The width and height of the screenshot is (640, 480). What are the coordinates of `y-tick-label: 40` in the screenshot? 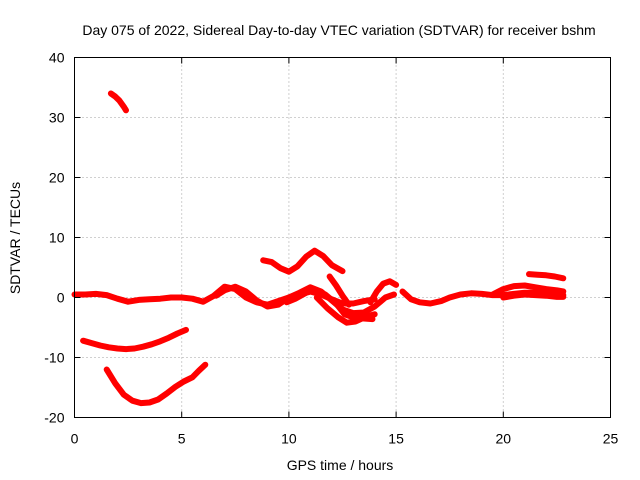 It's located at (57, 58).